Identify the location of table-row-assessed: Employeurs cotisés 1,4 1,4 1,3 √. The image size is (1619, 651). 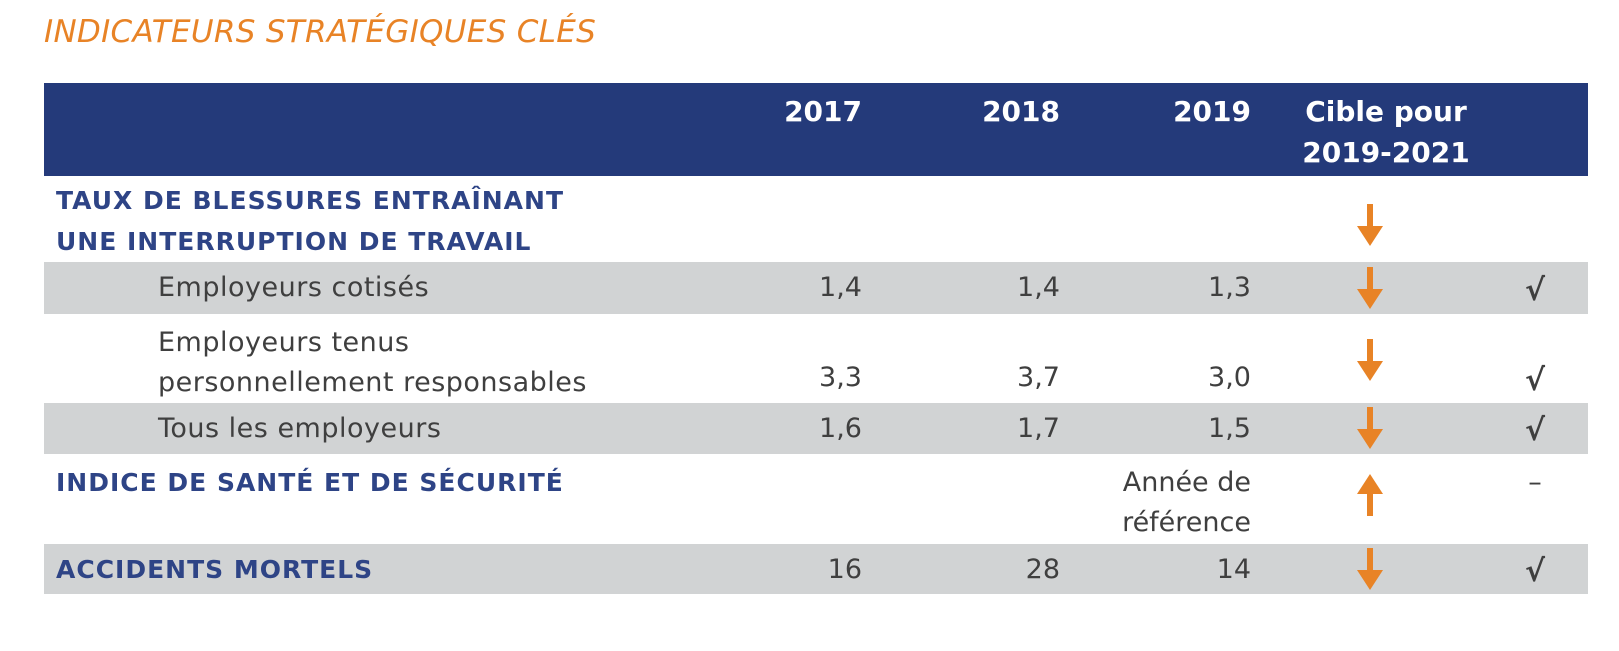
(816, 288).